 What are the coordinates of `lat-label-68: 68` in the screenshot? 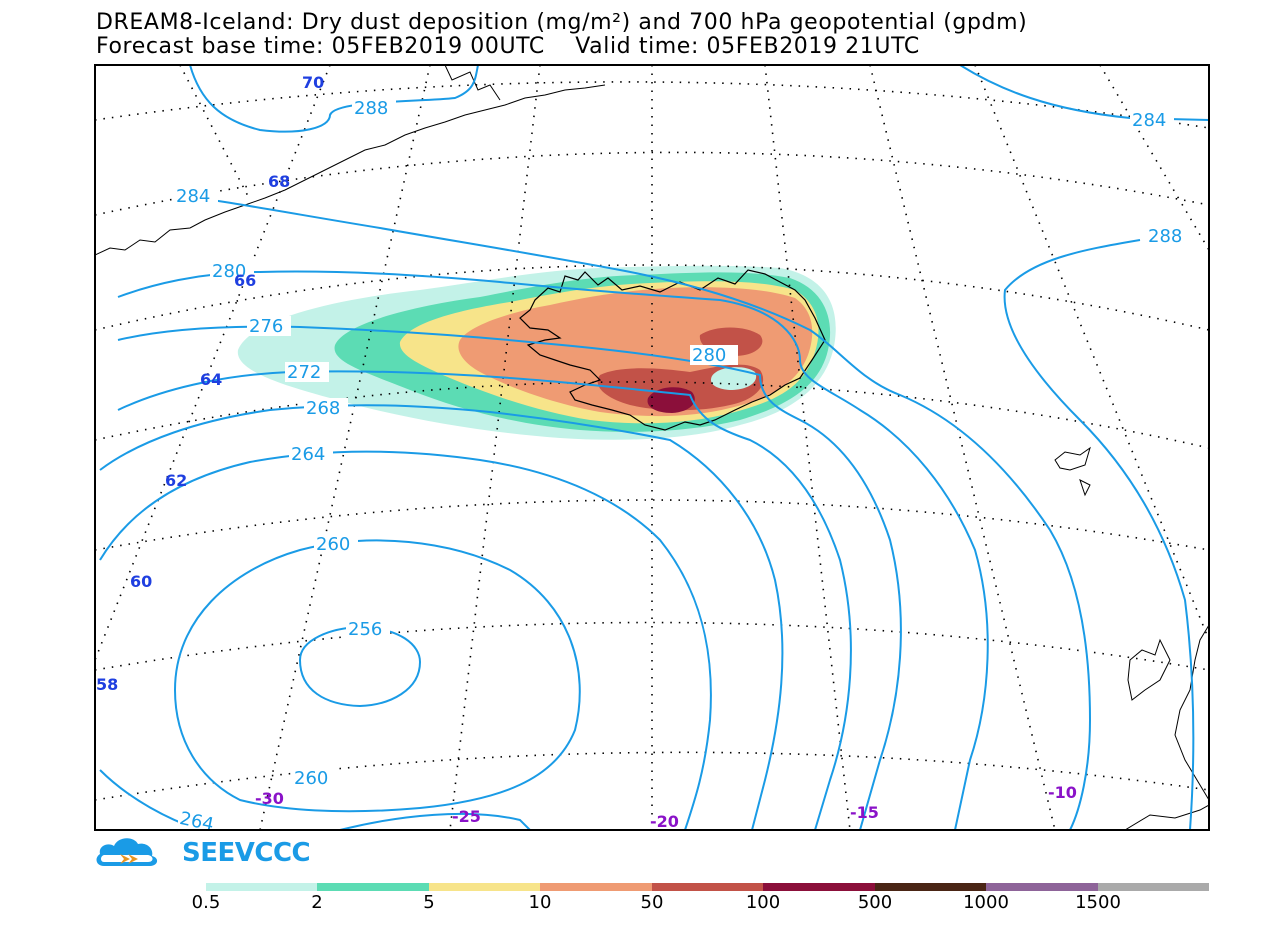 It's located at (279, 181).